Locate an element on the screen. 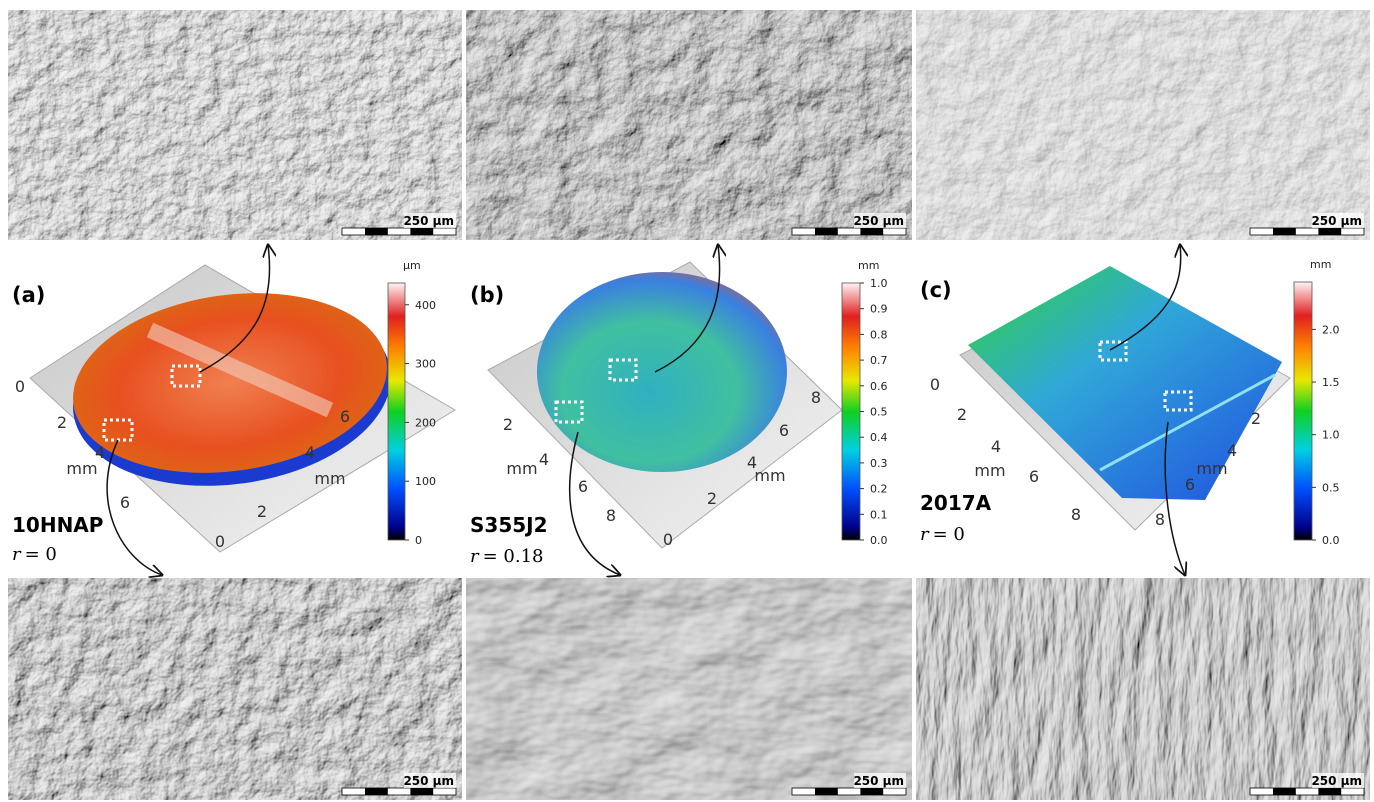  material-label: S355J2 is located at coordinates (509, 525).